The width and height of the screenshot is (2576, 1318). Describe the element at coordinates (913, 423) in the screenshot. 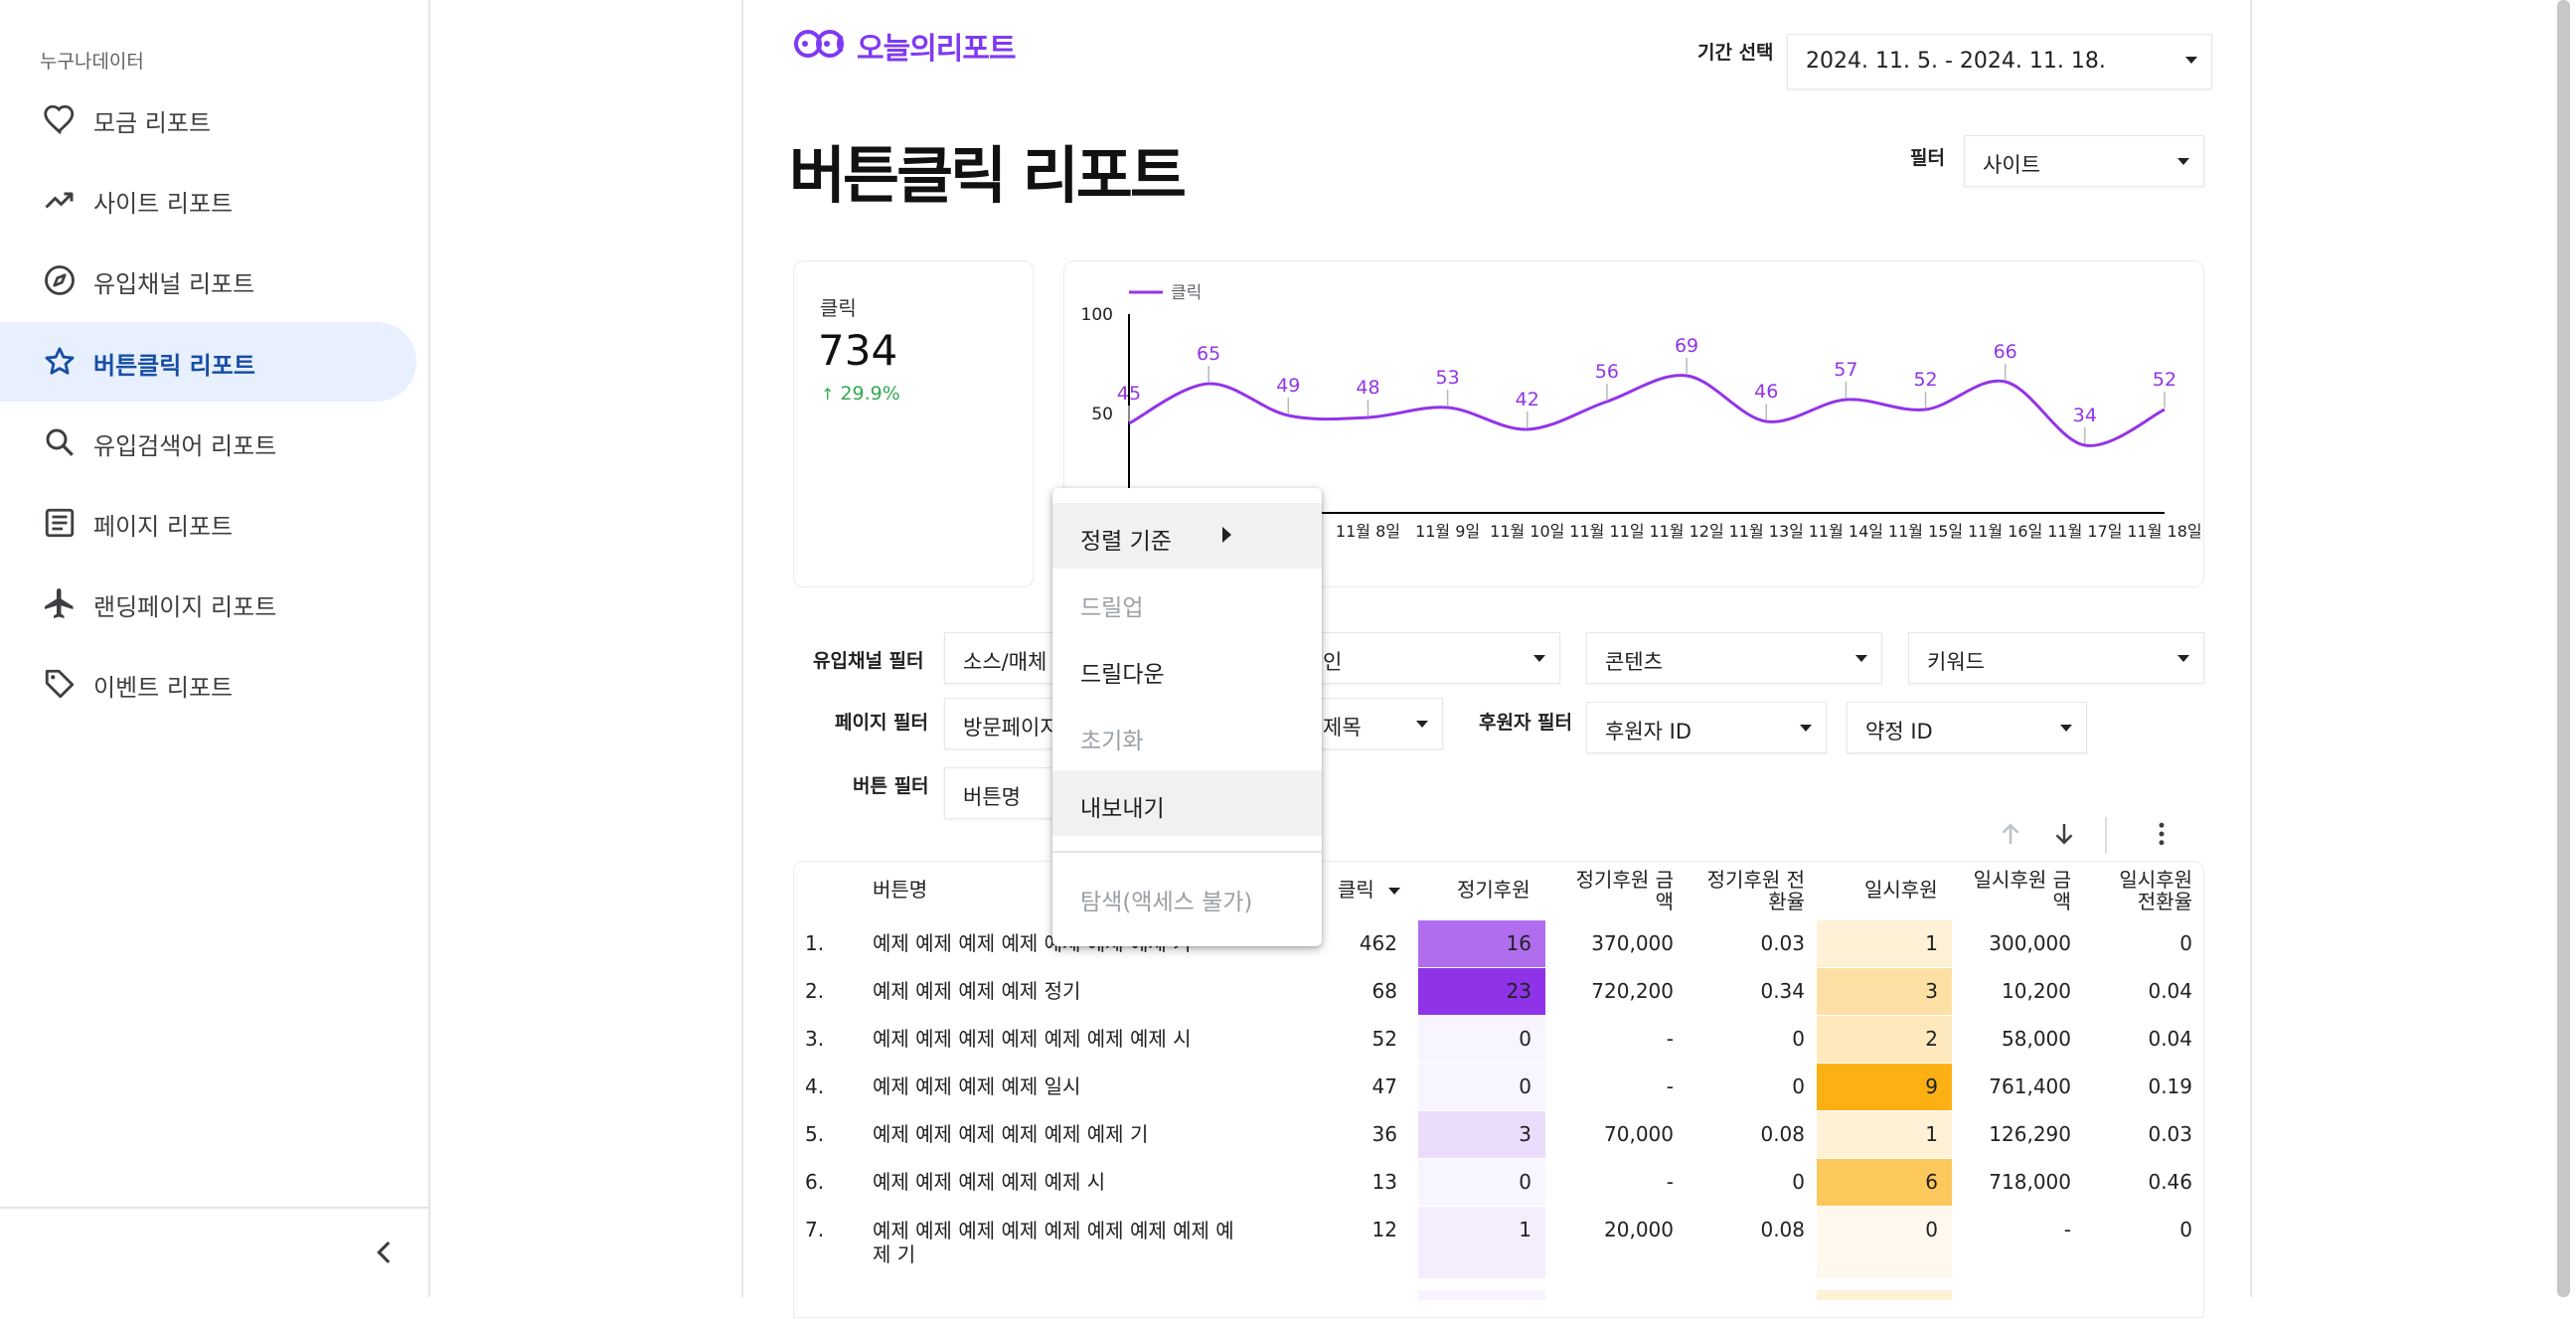

I see `clicks-scorecard` at that location.